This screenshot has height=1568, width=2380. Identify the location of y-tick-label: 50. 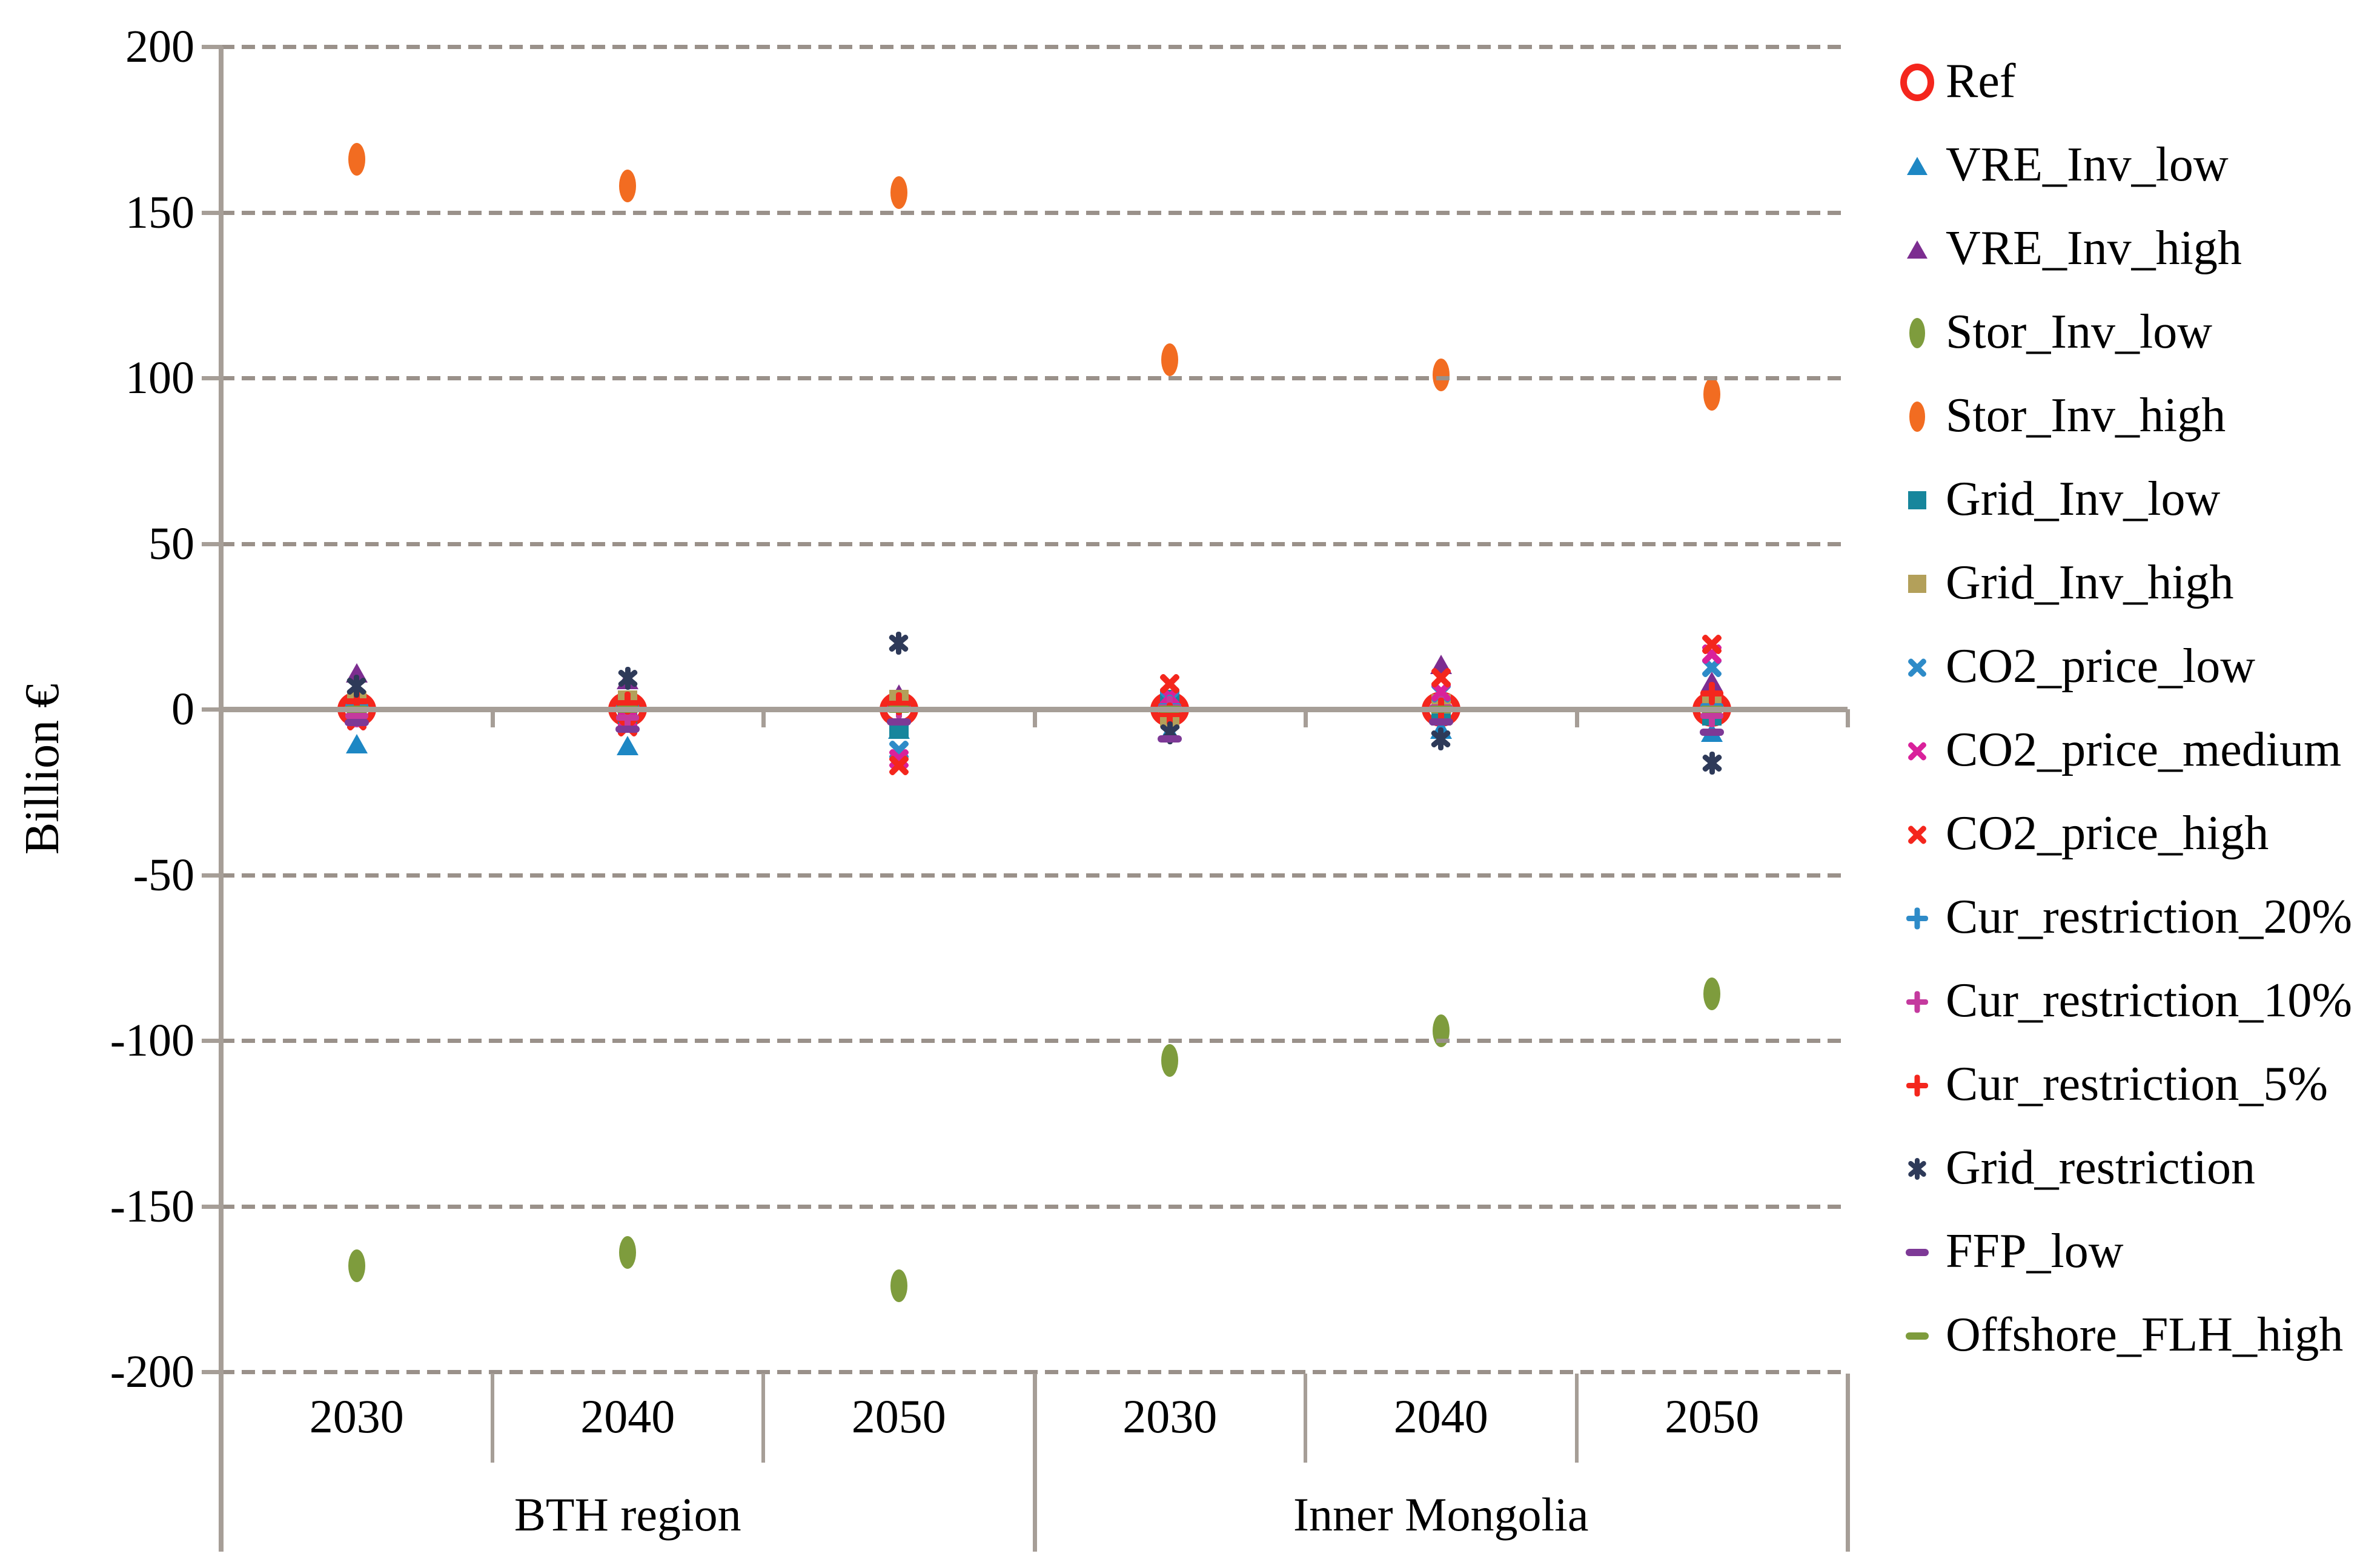
(171, 543).